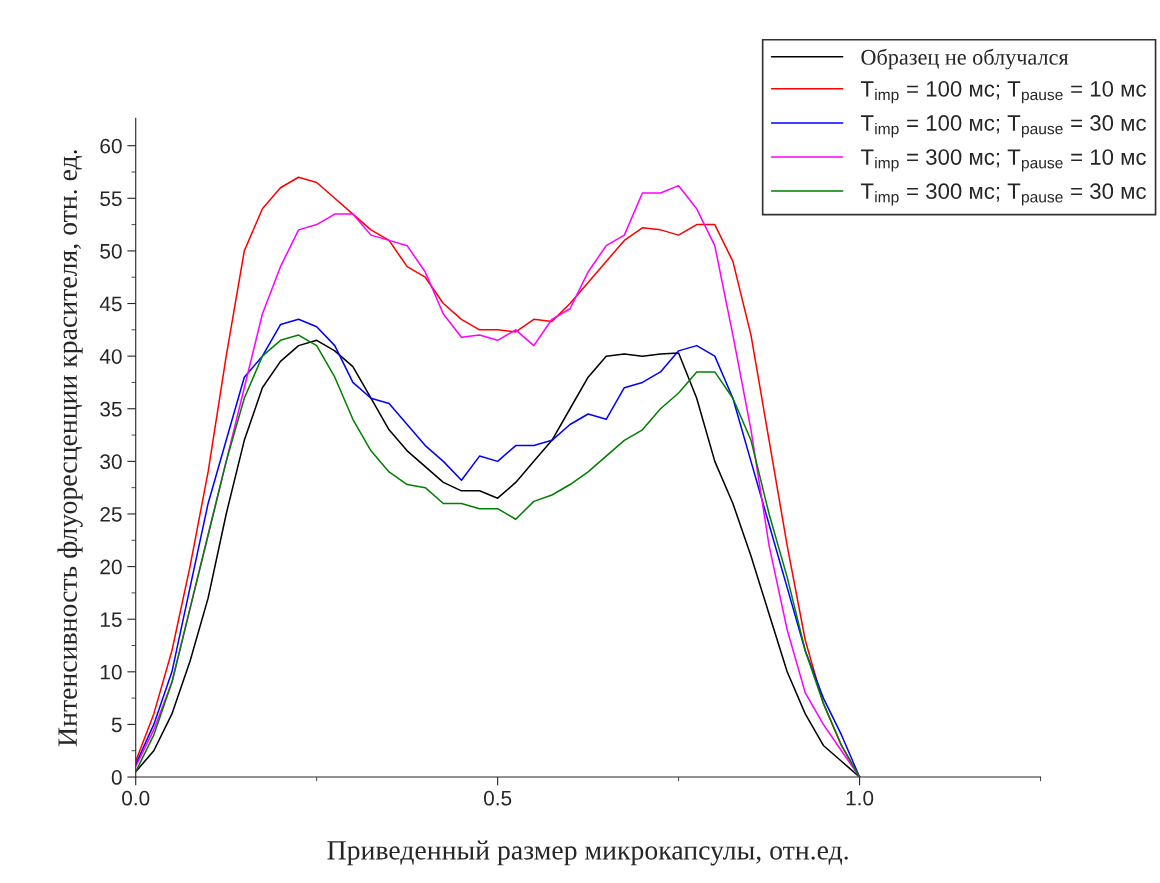 This screenshot has height=883, width=1160. Describe the element at coordinates (111, 514) in the screenshot. I see `y-tick-label: 25` at that location.